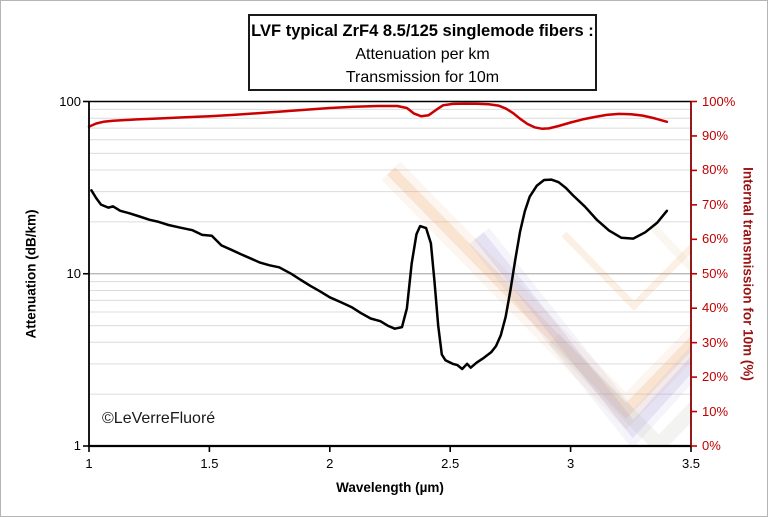 The width and height of the screenshot is (768, 517). I want to click on x-tick-label: 3, so click(570, 463).